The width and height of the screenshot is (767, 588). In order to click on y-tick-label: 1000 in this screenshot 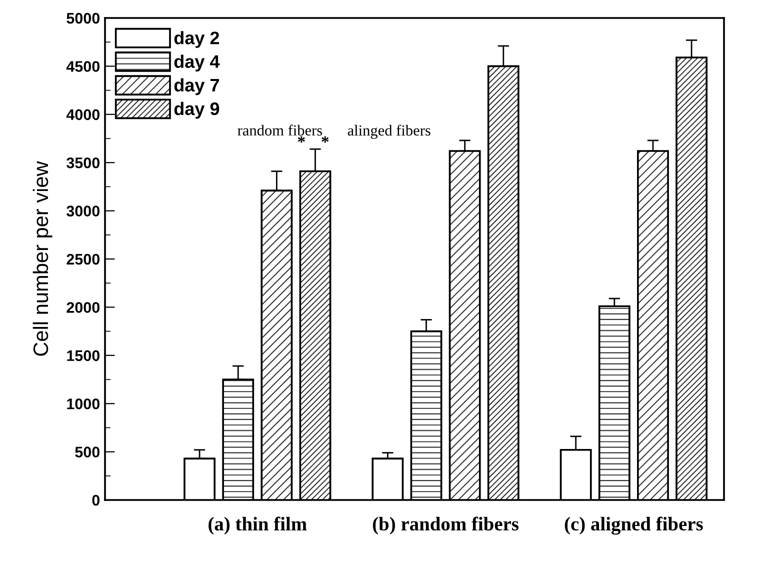, I will do `click(83, 404)`.